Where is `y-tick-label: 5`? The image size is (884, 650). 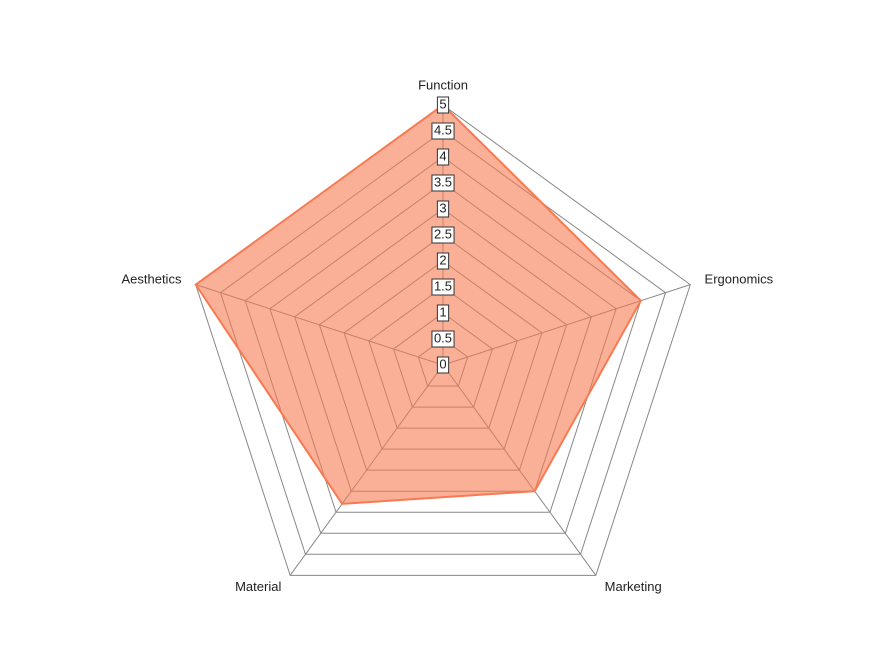
y-tick-label: 5 is located at coordinates (442, 103).